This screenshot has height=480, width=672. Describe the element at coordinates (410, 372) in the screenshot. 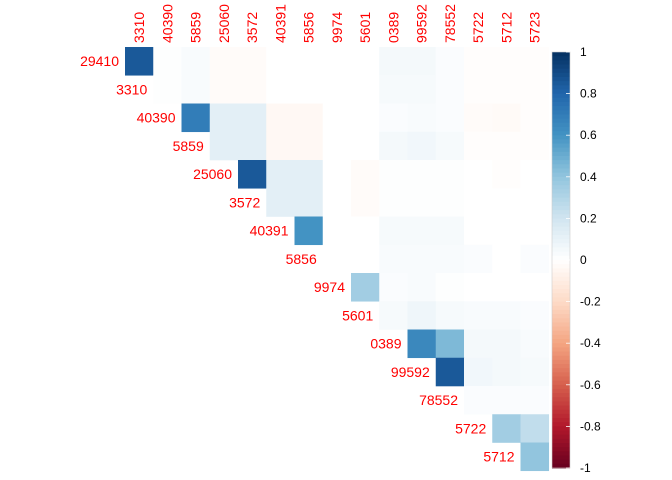

I see `row-label: 99592` at that location.